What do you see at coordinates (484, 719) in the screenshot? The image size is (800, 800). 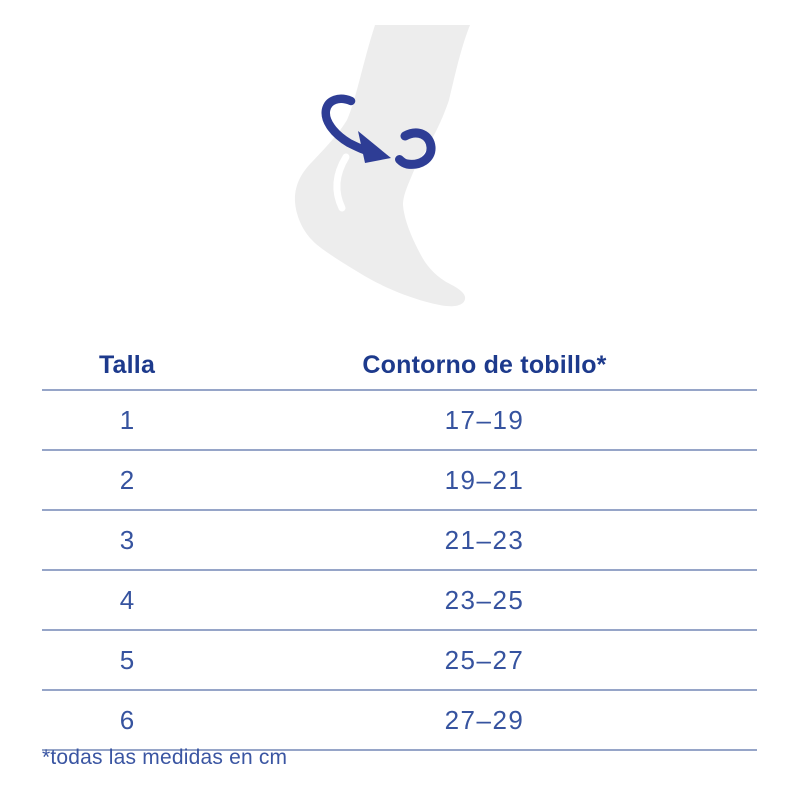 I see `range-cell: 27–29` at bounding box center [484, 719].